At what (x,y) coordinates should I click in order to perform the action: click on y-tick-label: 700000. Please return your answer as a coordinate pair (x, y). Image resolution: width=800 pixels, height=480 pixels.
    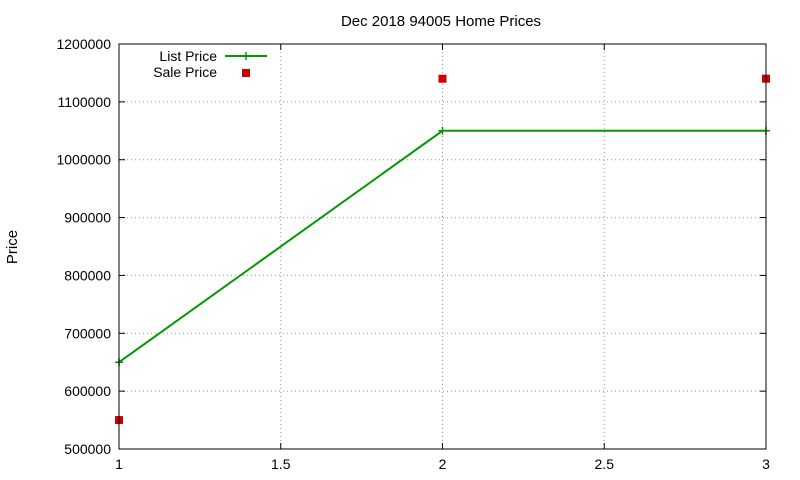
    Looking at the image, I should click on (87, 333).